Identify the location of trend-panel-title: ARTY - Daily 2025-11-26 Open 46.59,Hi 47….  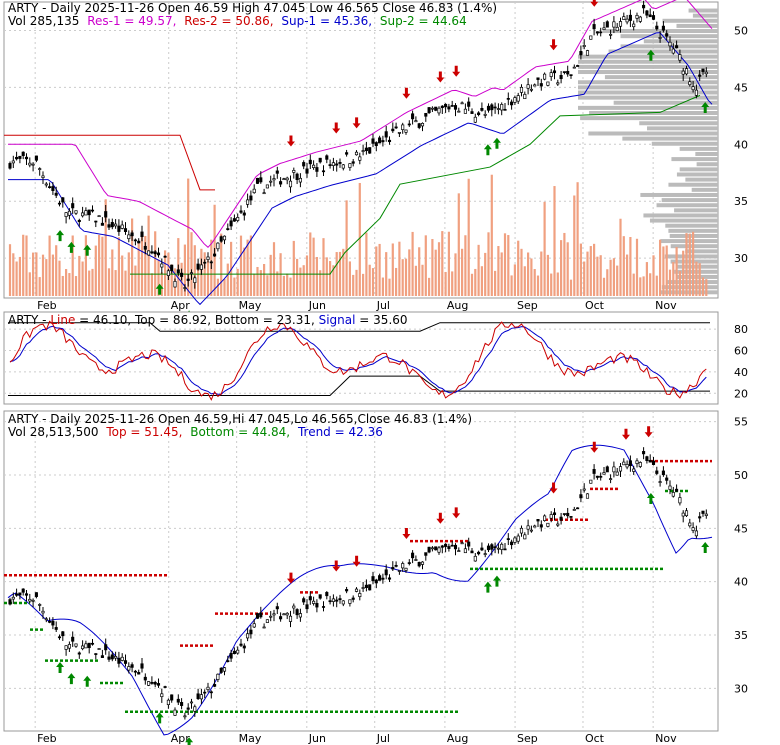
(240, 419).